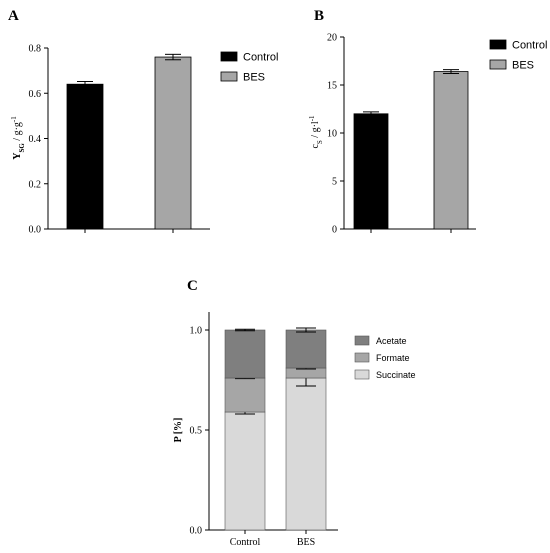 This screenshot has width=550, height=553. Describe the element at coordinates (451, 150) in the screenshot. I see `panel-b-bar-bes` at that location.